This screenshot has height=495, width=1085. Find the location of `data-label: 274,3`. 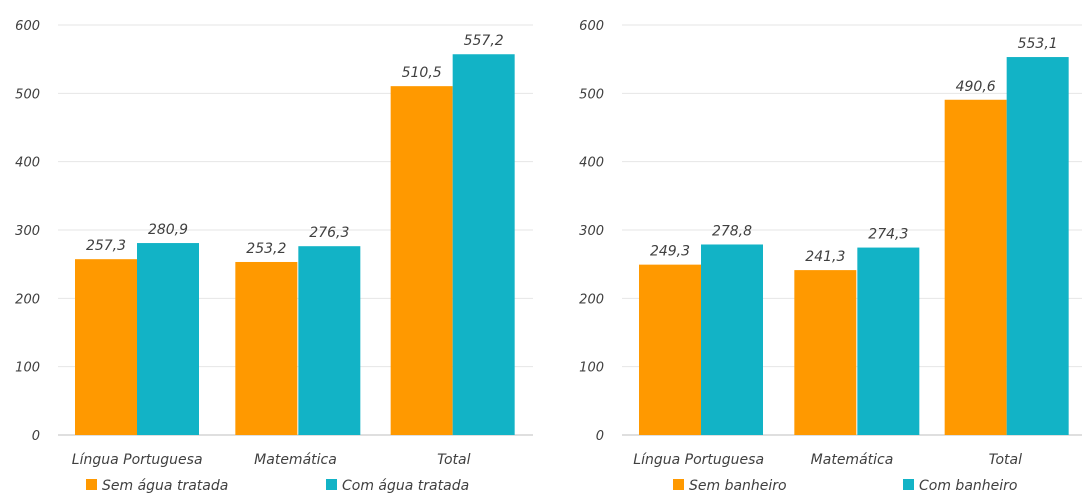

data-label: 274,3 is located at coordinates (888, 235).